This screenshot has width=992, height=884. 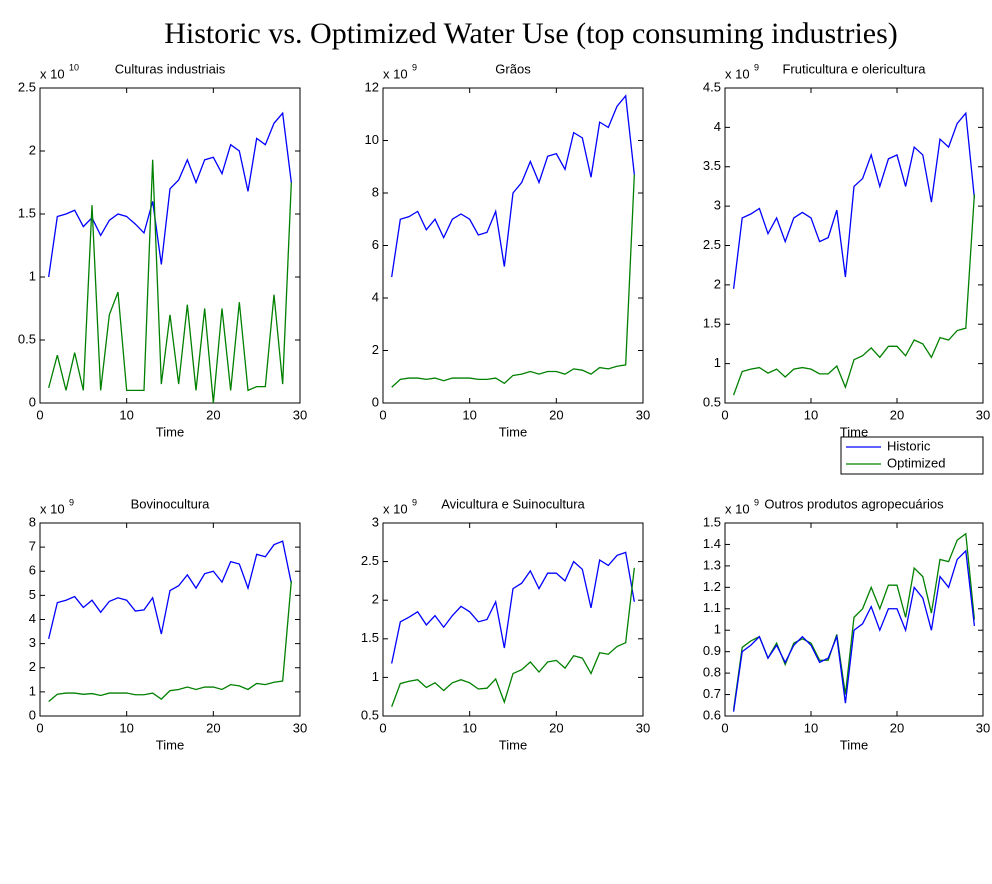 I want to click on legend-box, so click(x=912, y=455).